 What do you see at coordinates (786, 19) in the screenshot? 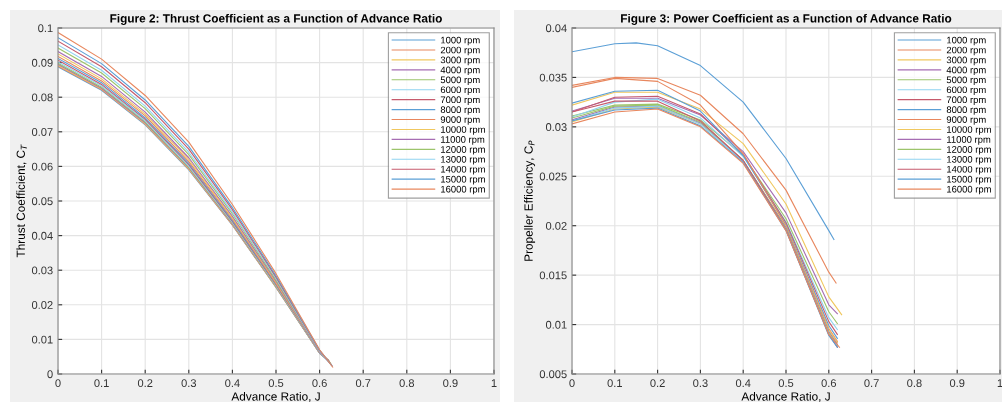
I see `chart-title: Figure 3: Power Coefficient as a Function of Advance Ratio` at bounding box center [786, 19].